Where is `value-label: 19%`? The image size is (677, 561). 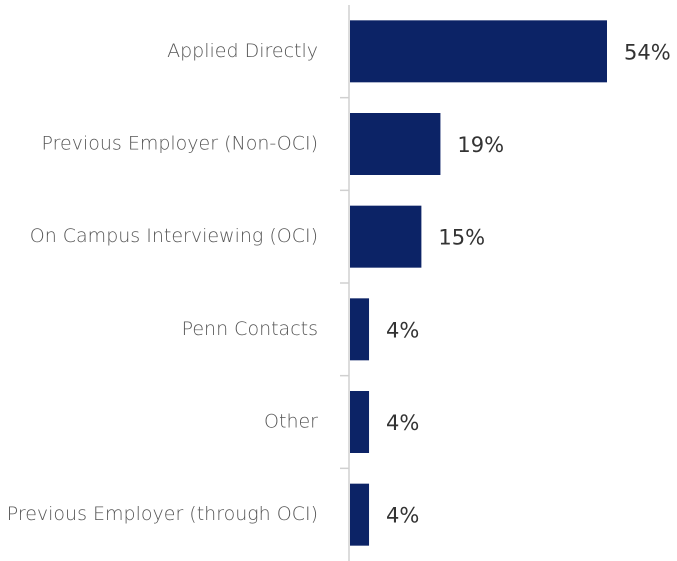
value-label: 19% is located at coordinates (480, 145).